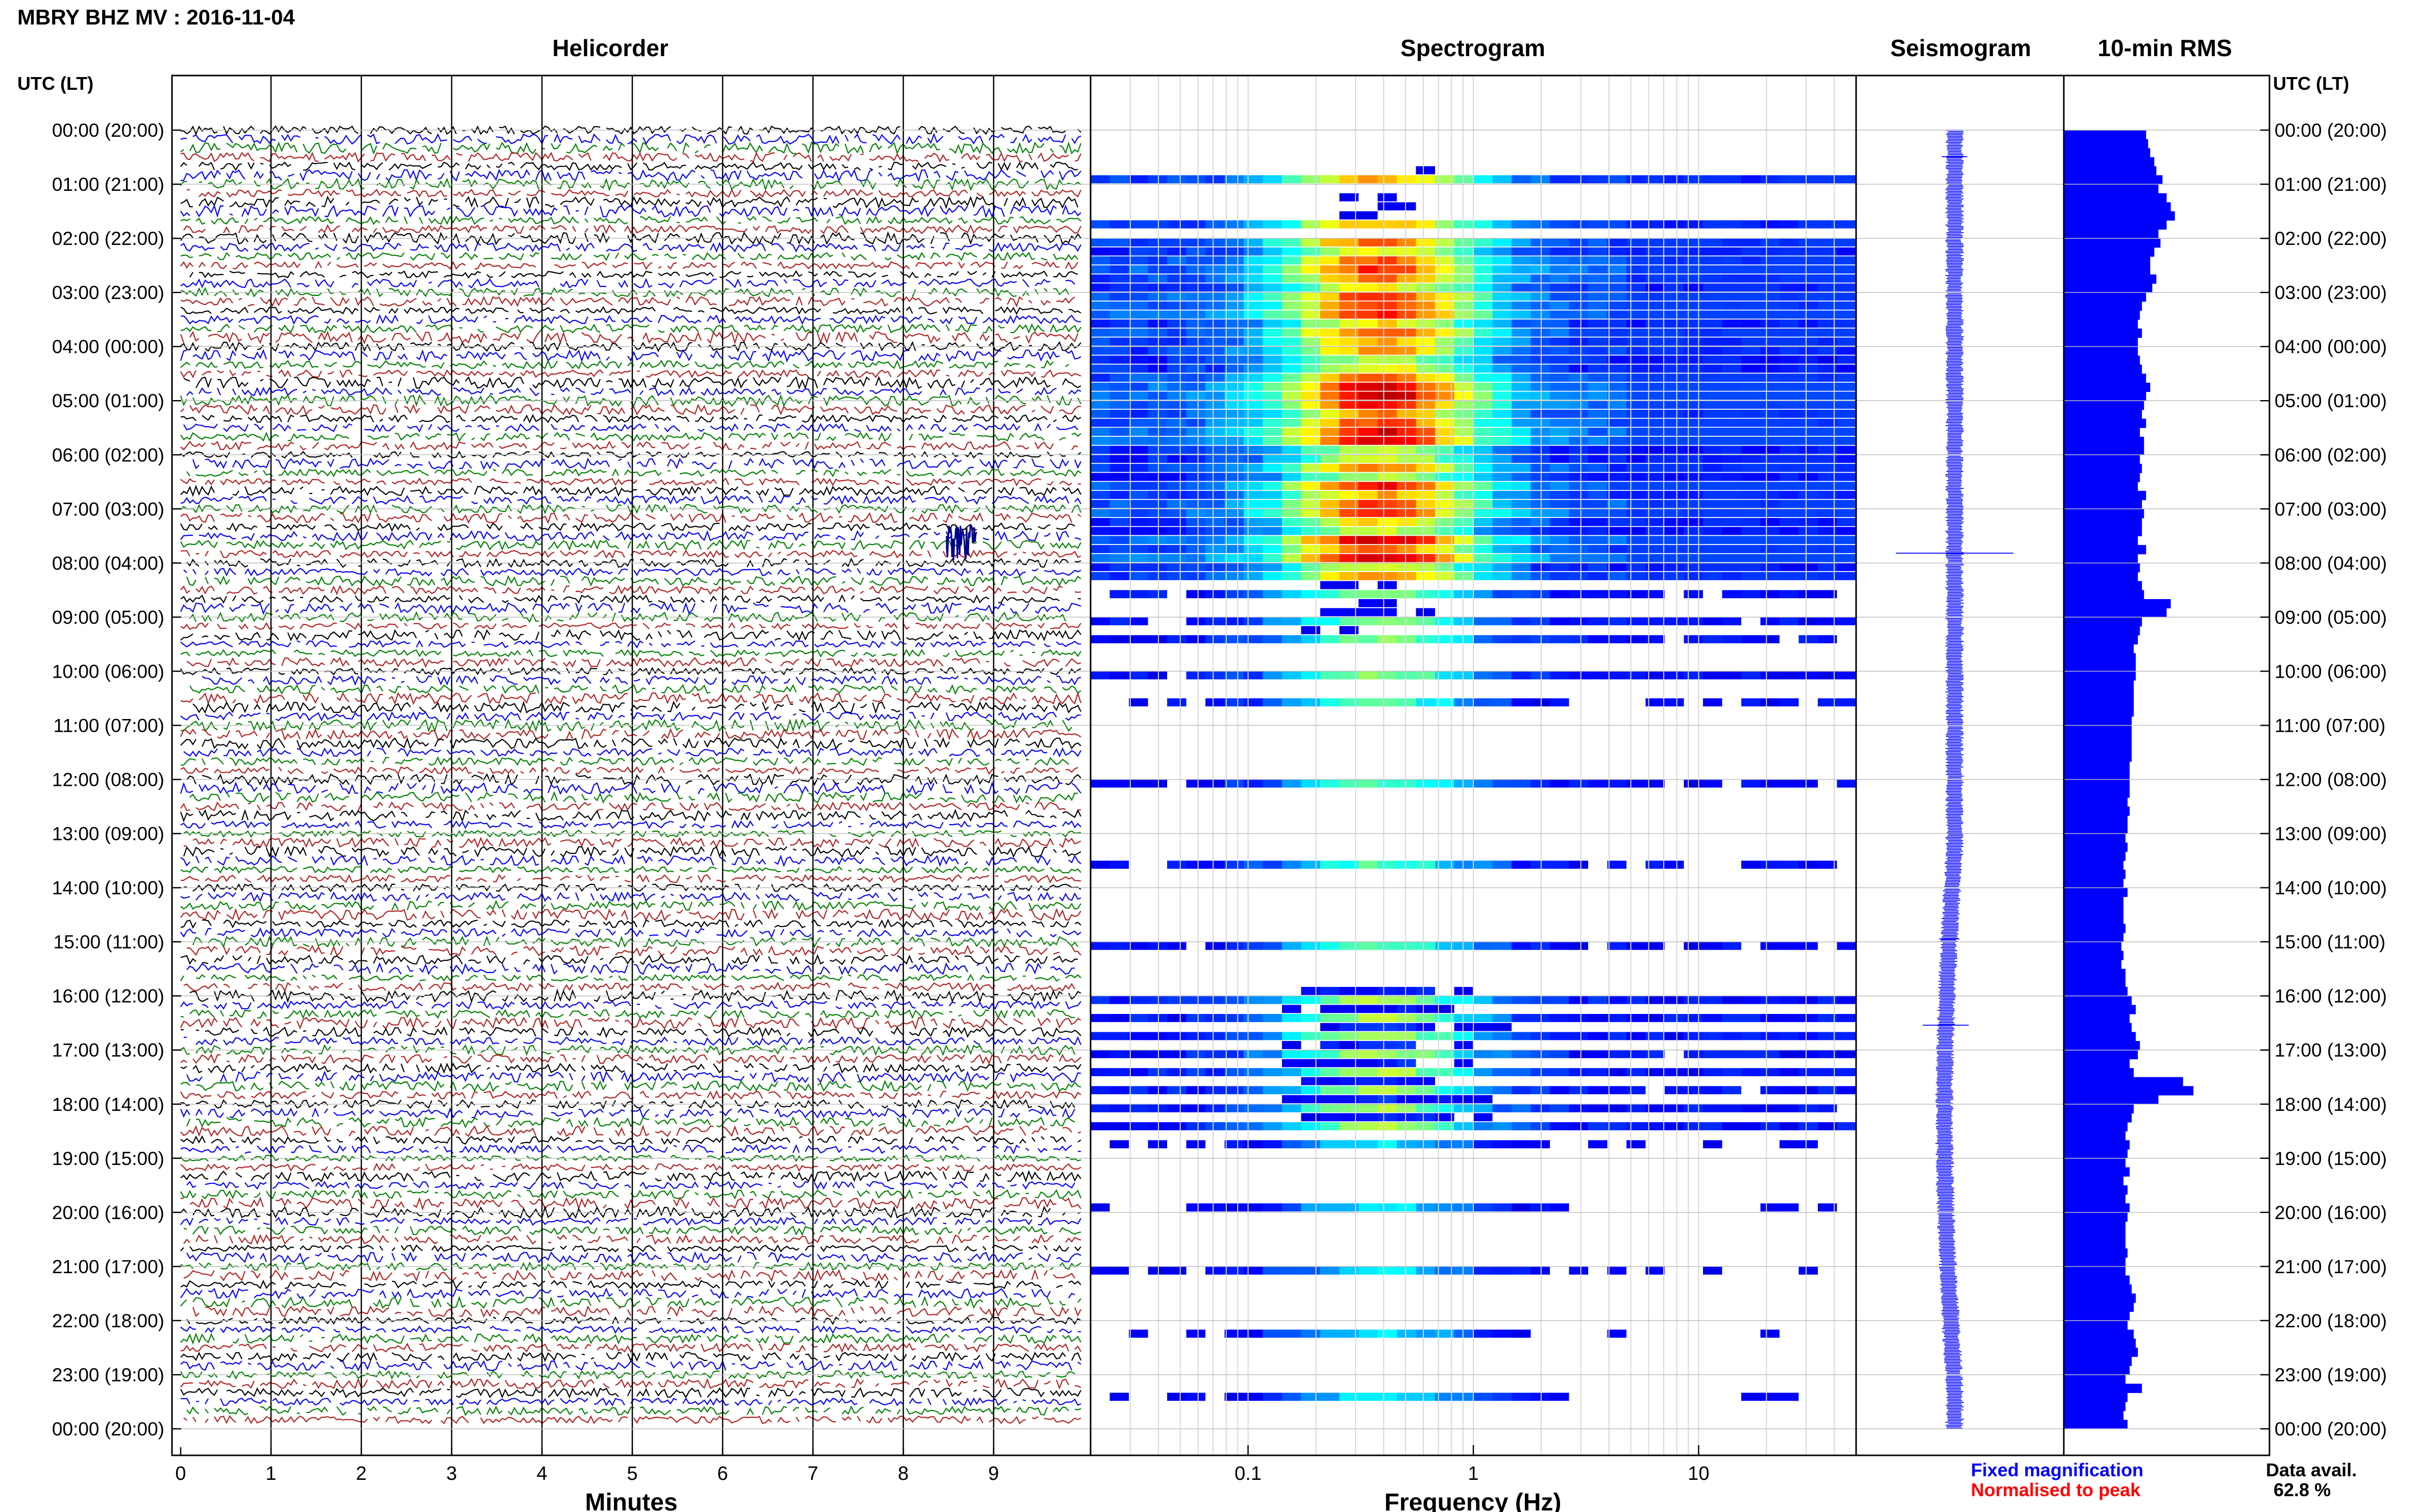 This screenshot has height=1512, width=2419. I want to click on minute-tick-label: 7, so click(812, 1473).